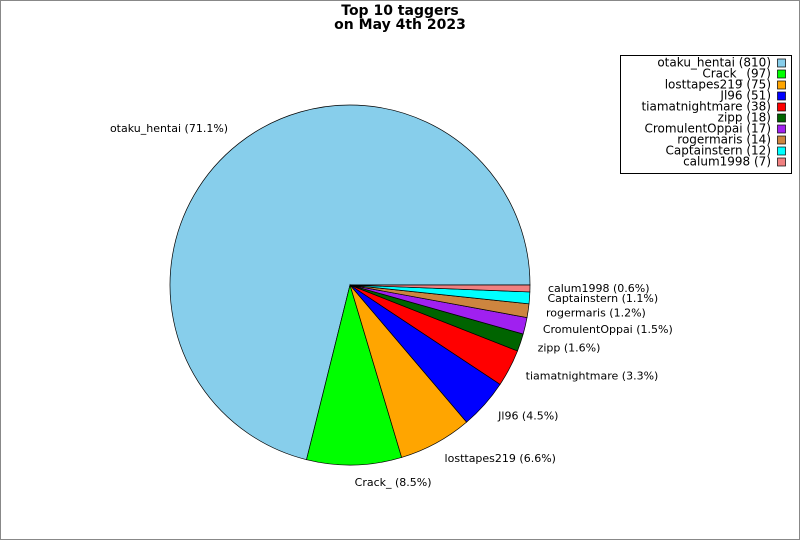 The image size is (800, 540). Describe the element at coordinates (399, 11) in the screenshot. I see `chart-title: Top 10 taggers` at that location.